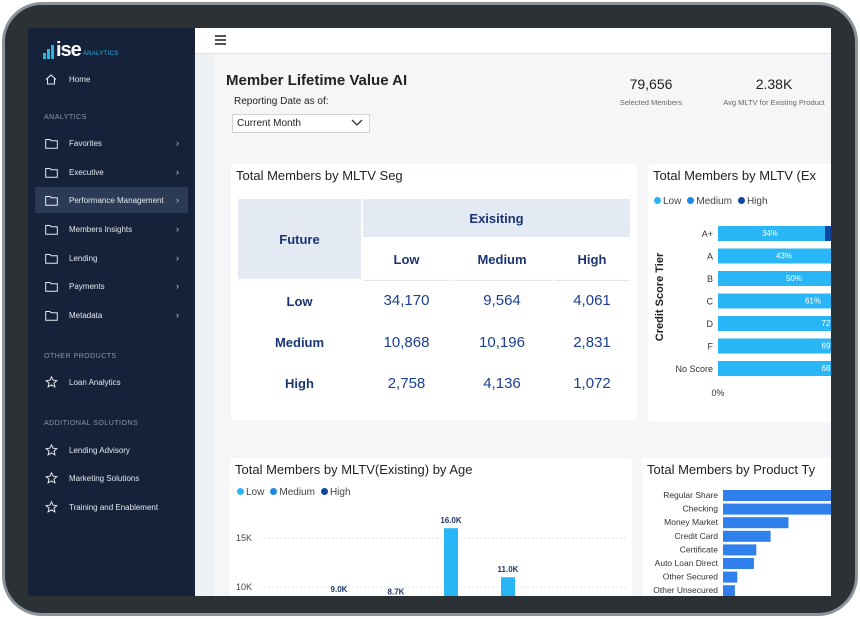 This screenshot has height=619, width=860. I want to click on chevron-down-icon, so click(357, 122).